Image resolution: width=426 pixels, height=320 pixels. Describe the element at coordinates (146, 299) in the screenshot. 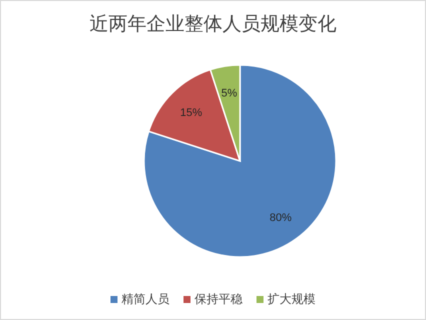

I see `legend-label: 精简人员` at that location.